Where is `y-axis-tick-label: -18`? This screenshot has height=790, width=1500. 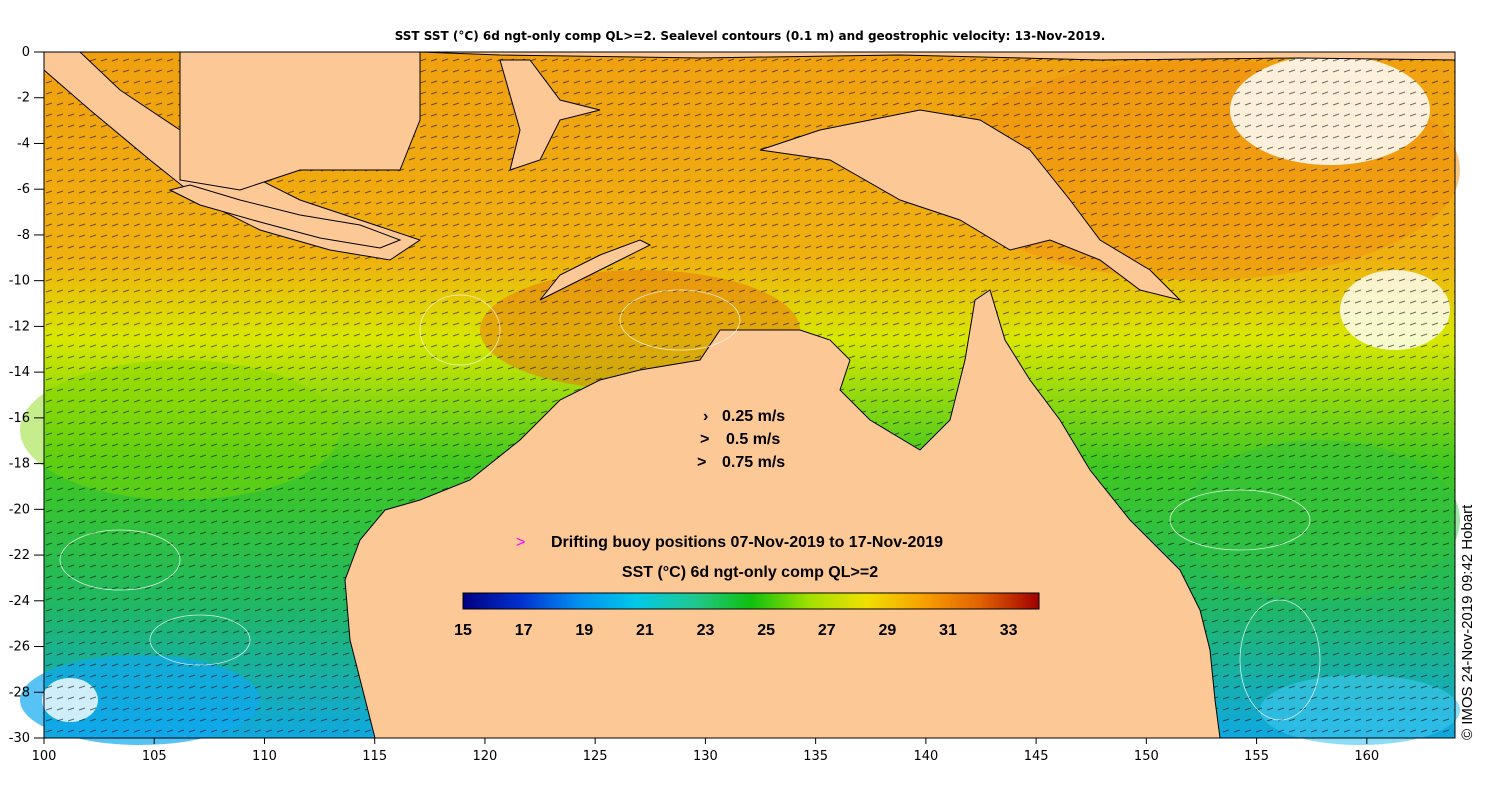 y-axis-tick-label: -18 is located at coordinates (19, 464).